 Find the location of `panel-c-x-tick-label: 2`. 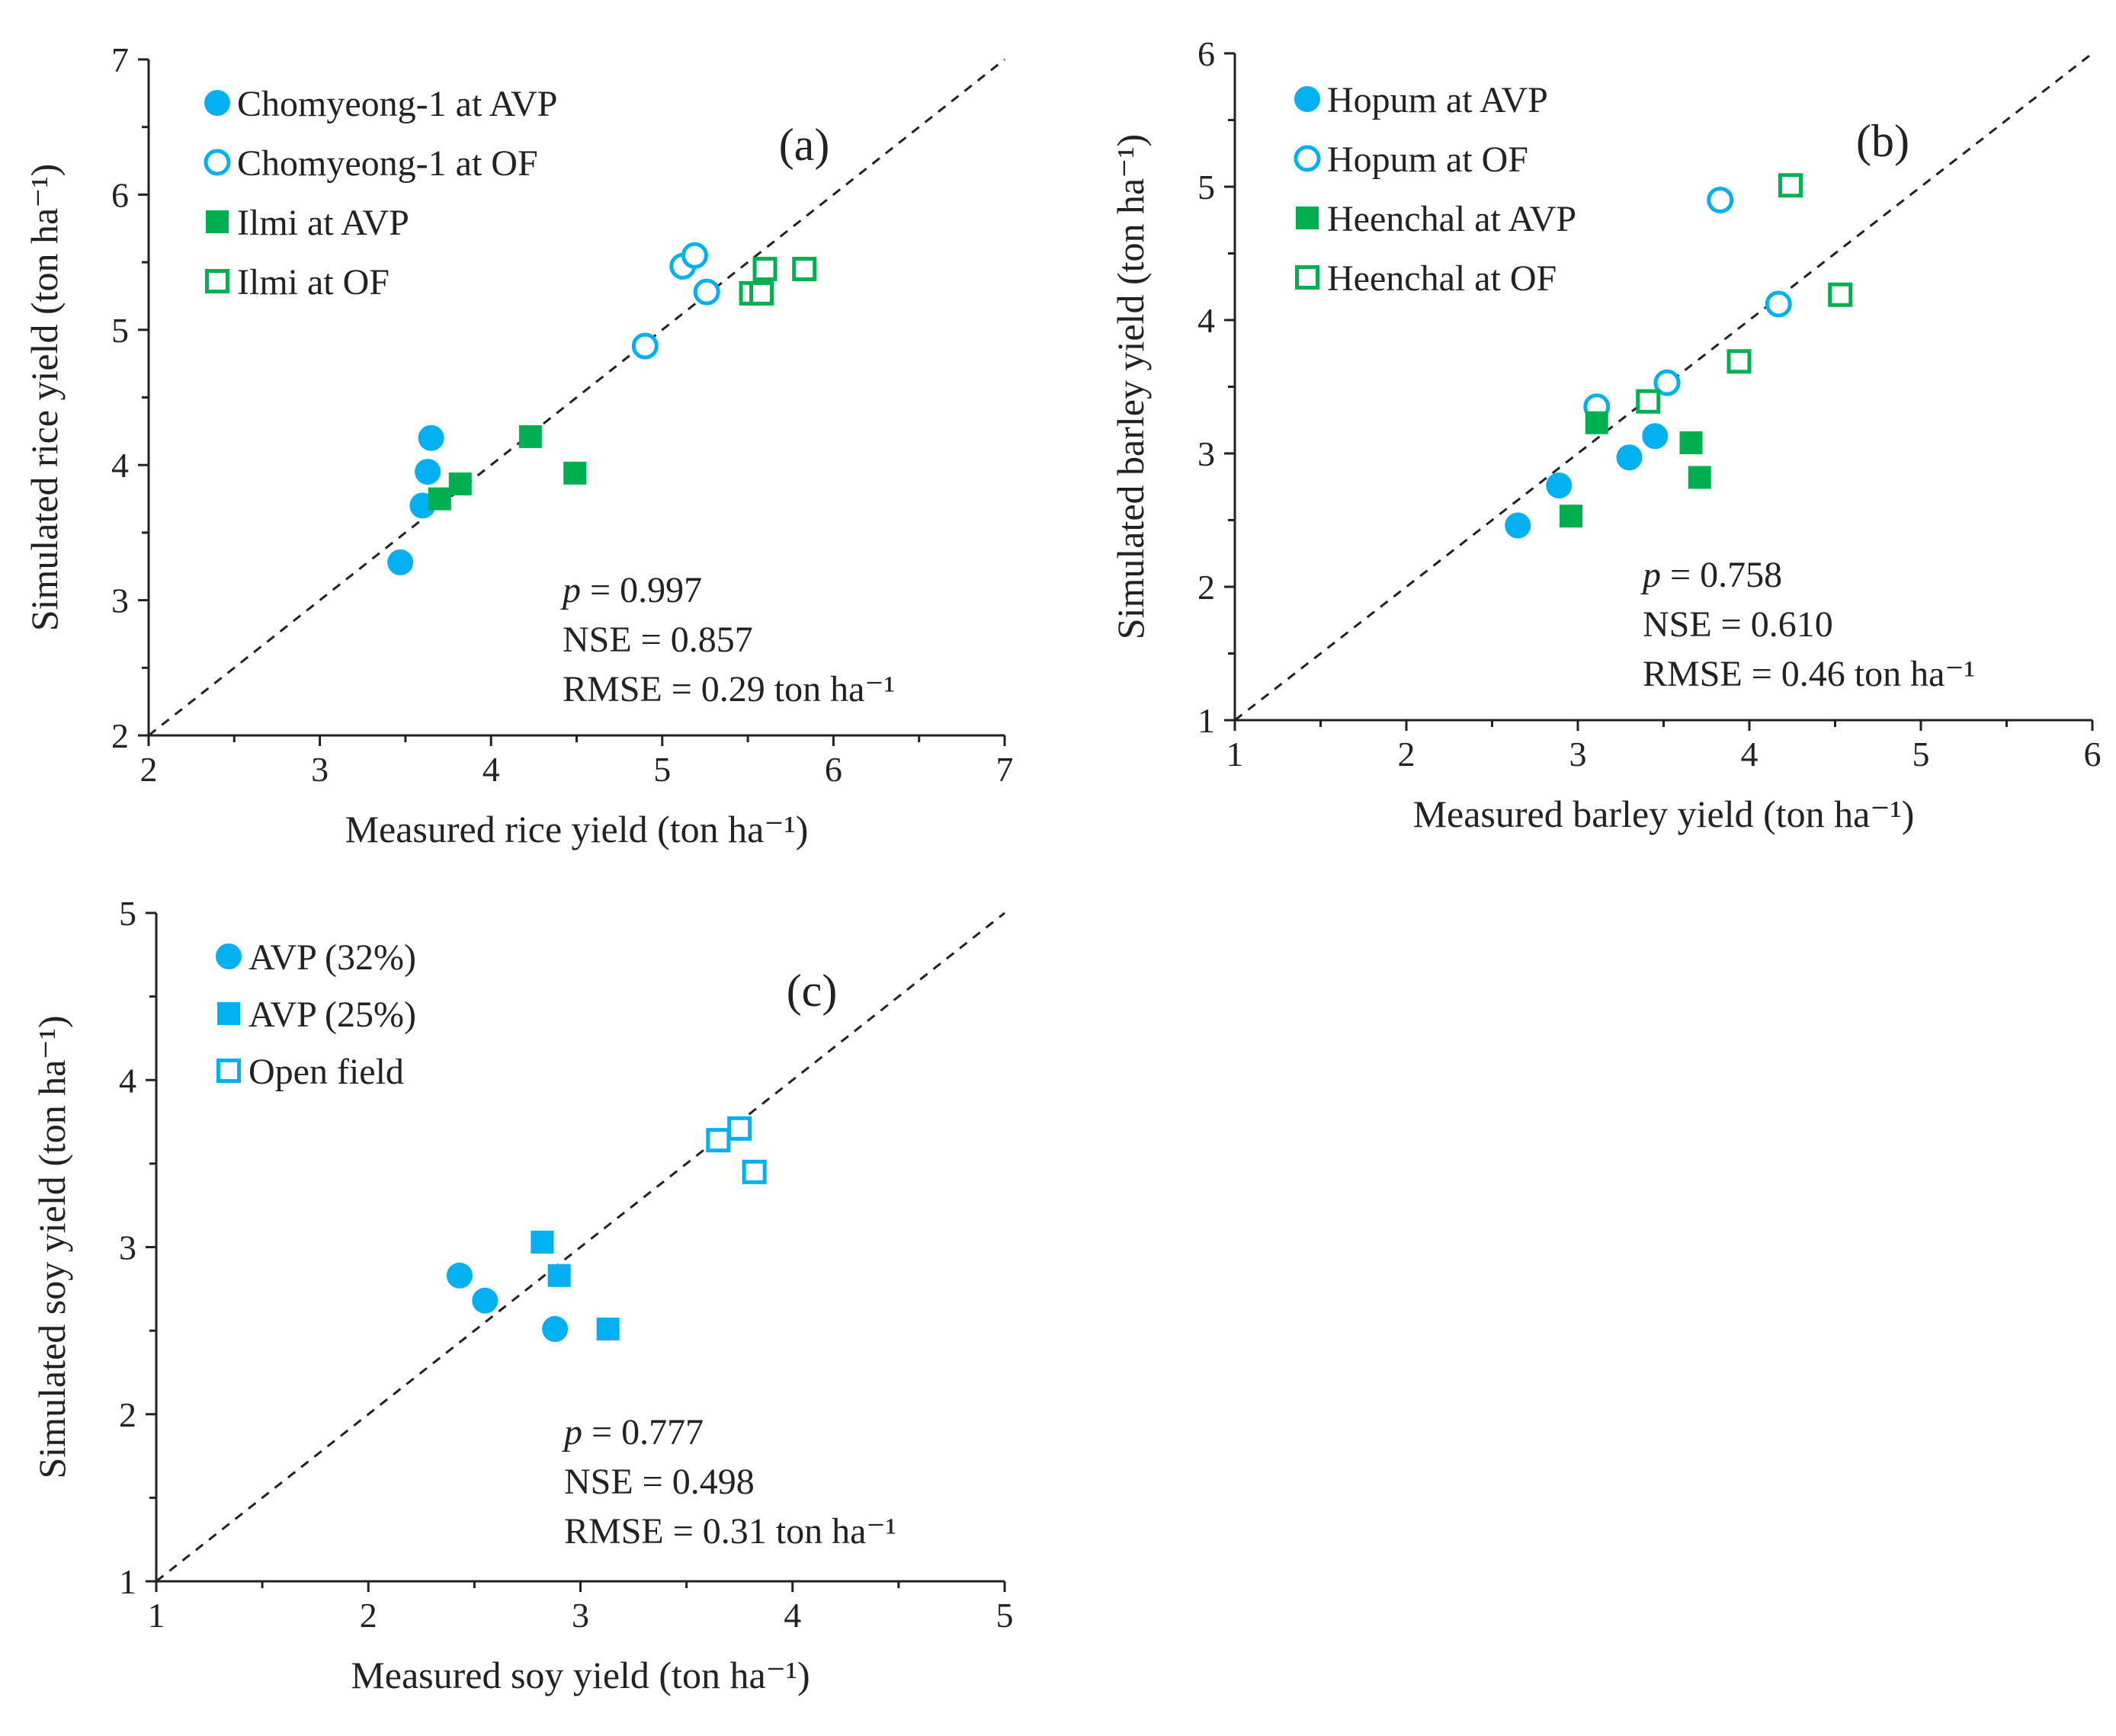

panel-c-x-tick-label: 2 is located at coordinates (369, 1615).